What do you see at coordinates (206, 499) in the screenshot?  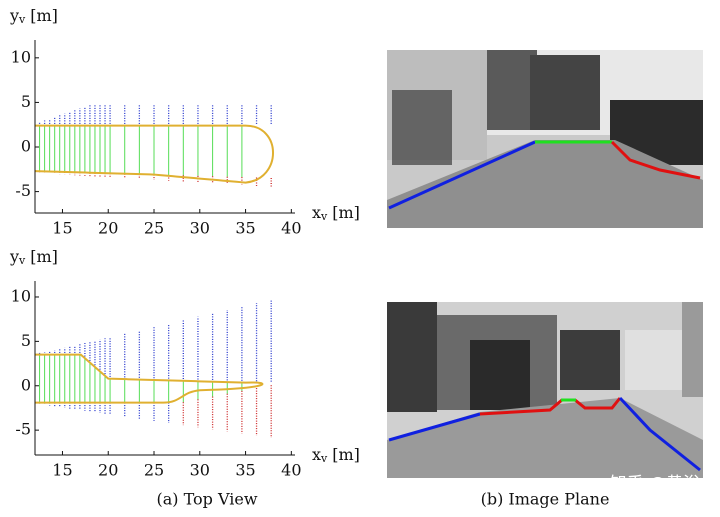 I see `caption: (a) Top View` at bounding box center [206, 499].